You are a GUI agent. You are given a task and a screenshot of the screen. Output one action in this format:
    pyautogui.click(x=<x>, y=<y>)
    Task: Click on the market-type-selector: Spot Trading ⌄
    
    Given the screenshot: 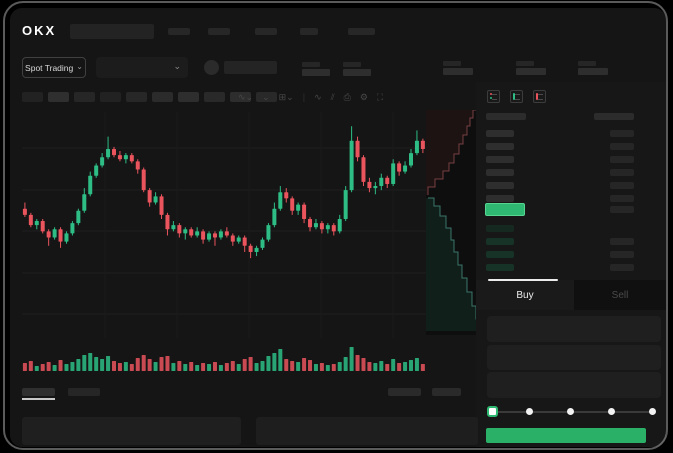 What is the action you would take?
    pyautogui.click(x=54, y=67)
    